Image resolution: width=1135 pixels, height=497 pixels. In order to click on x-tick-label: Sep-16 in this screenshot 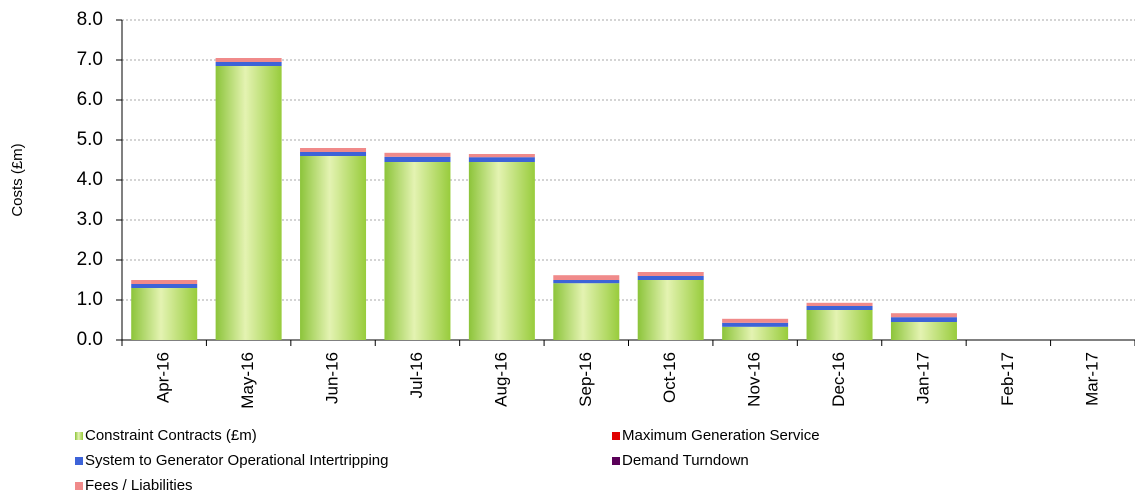, I will do `click(585, 379)`.